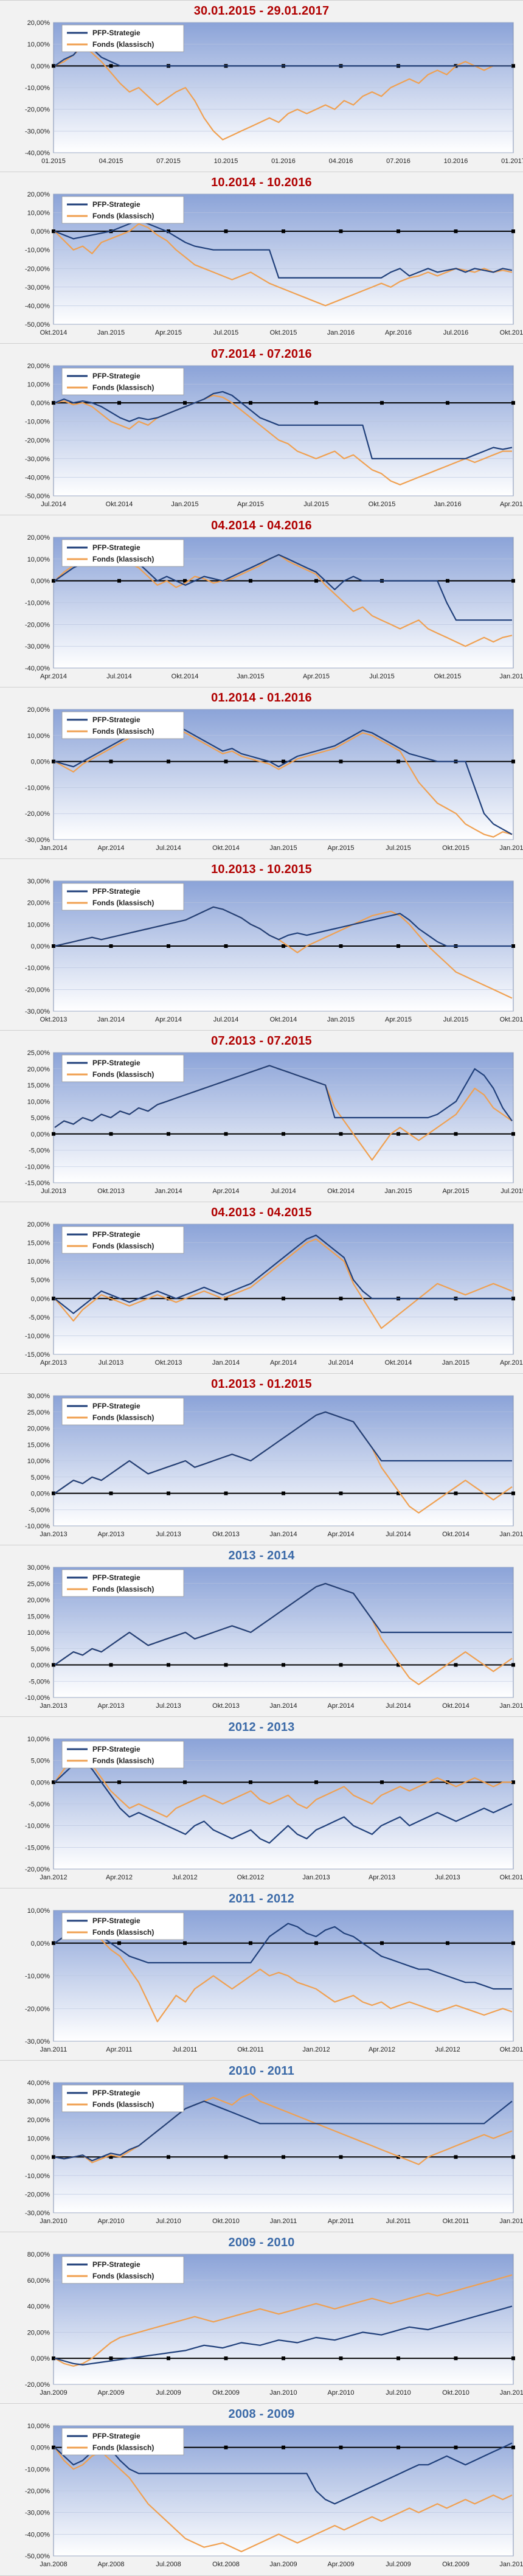  Describe the element at coordinates (341, 2393) in the screenshot. I see `x-tick-label: Apr.2010` at that location.